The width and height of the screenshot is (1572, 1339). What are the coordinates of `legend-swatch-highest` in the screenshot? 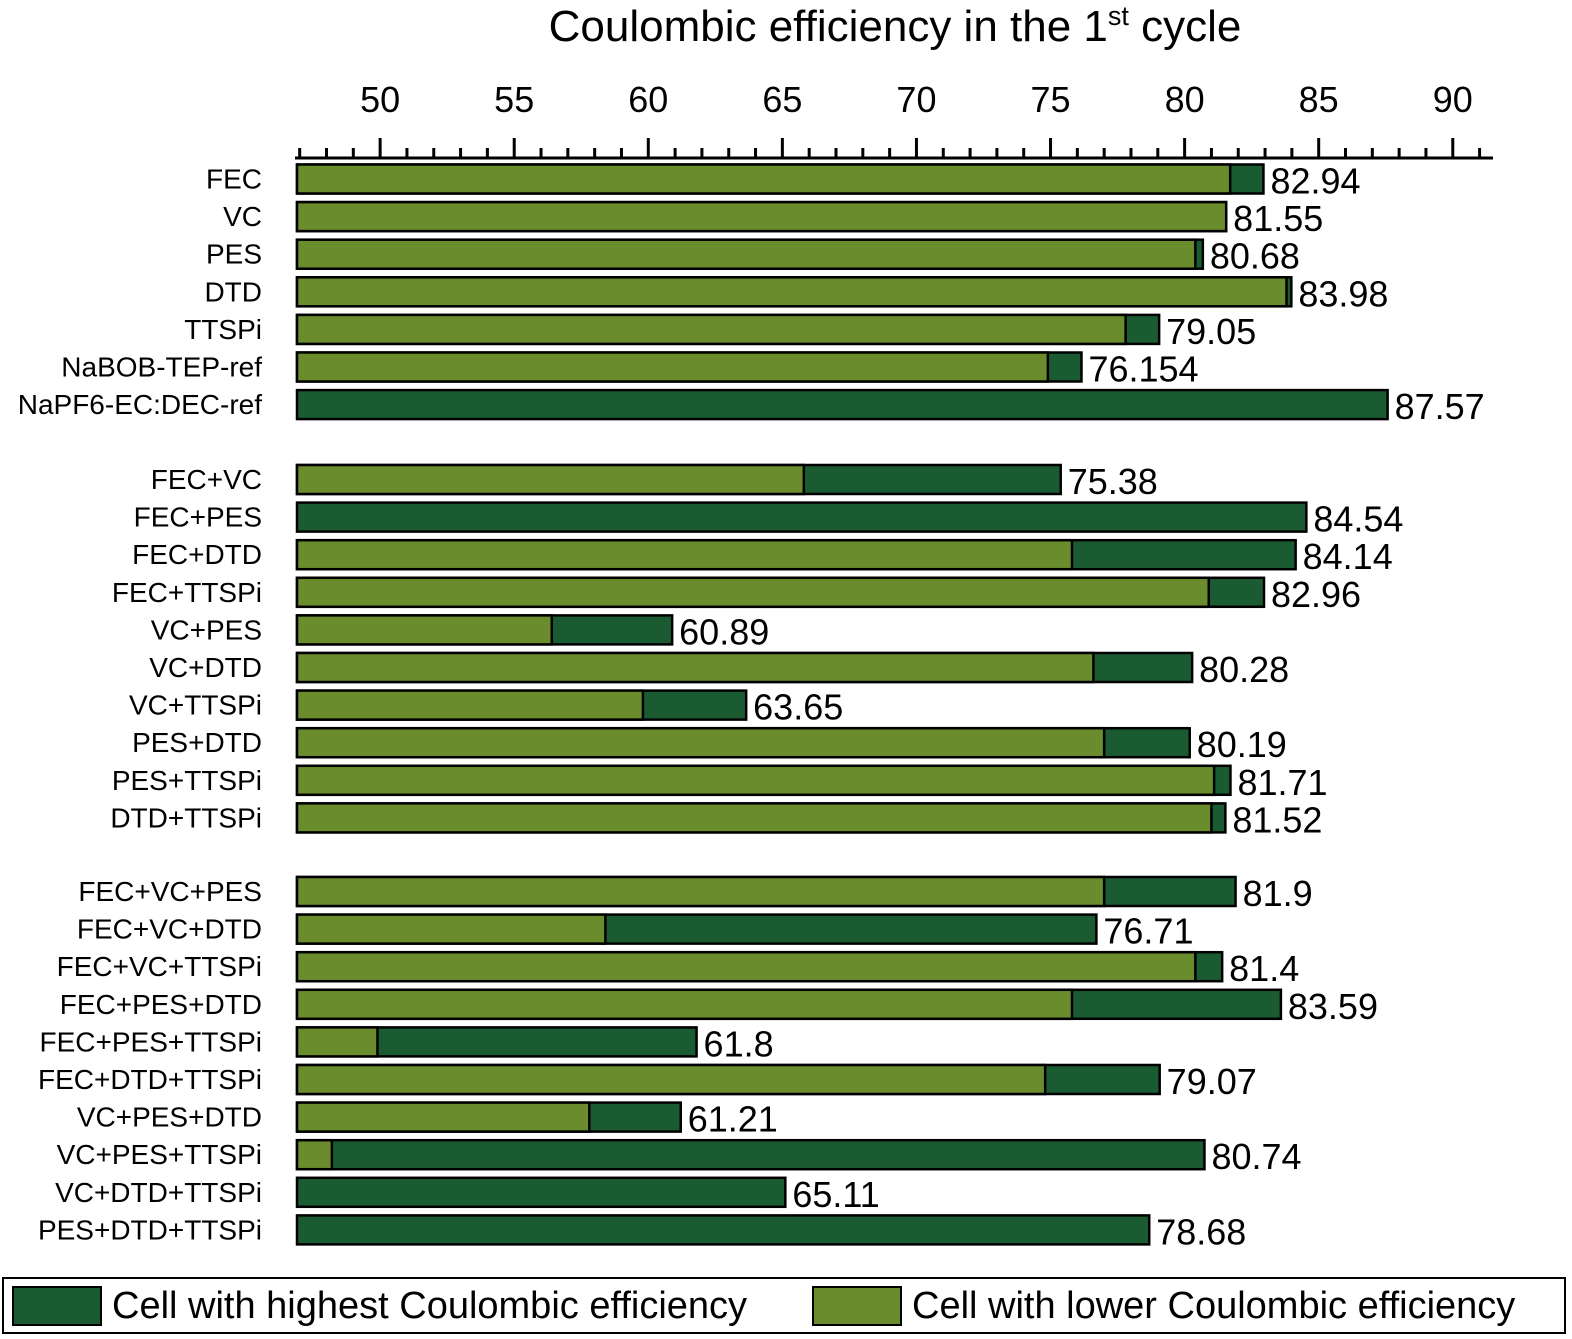 It's located at (57, 1306).